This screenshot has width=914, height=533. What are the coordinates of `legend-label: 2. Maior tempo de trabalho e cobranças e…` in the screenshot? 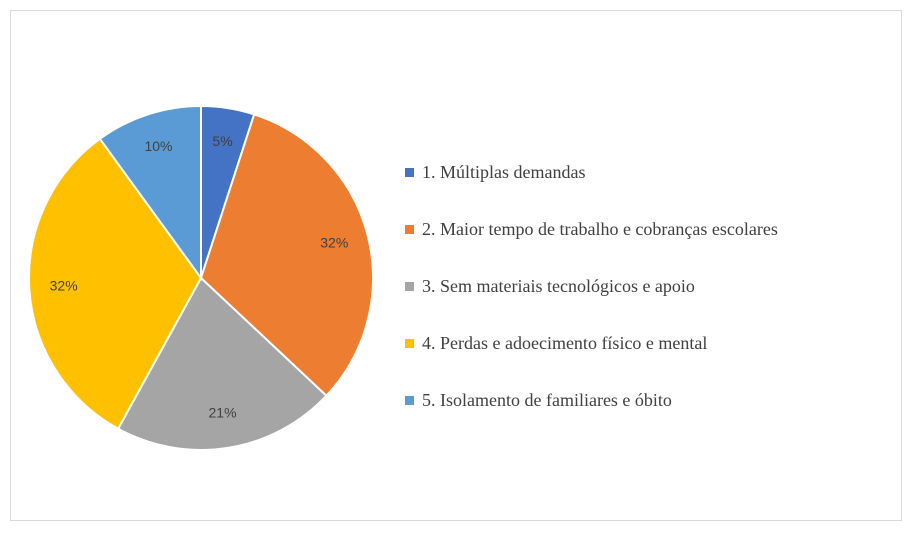 It's located at (600, 229).